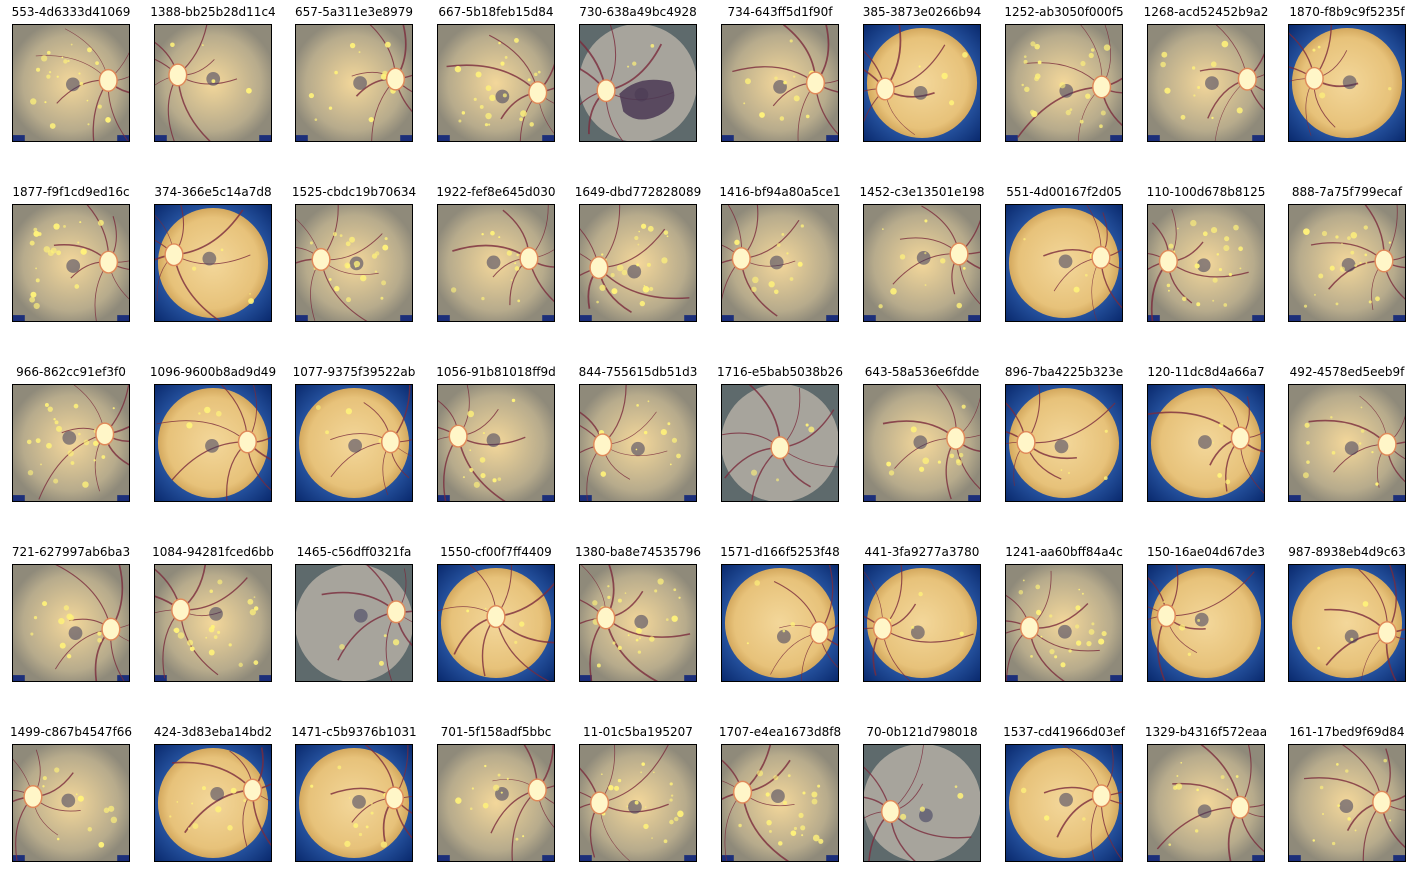  I want to click on fundus-panel: 1452-c3e13501e198, so click(922, 254).